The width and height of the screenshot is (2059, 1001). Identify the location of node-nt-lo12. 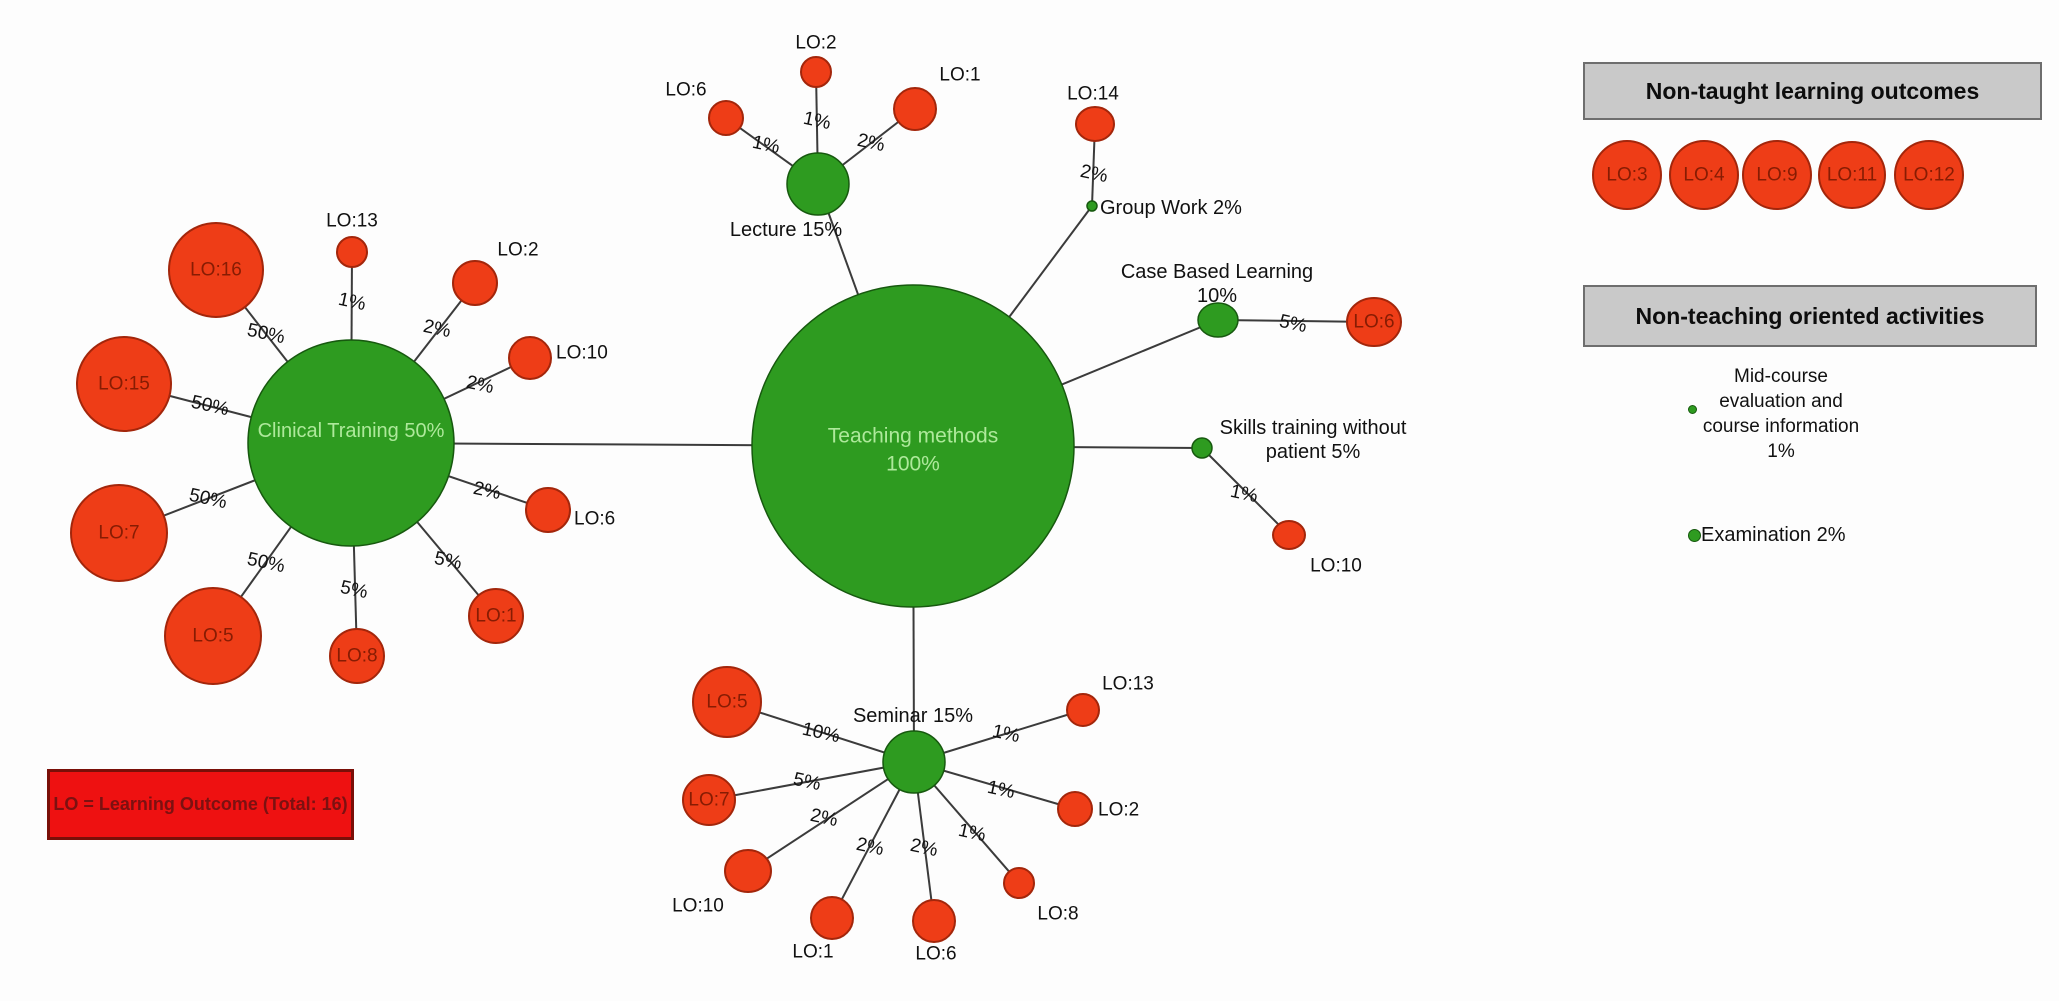
(1929, 175).